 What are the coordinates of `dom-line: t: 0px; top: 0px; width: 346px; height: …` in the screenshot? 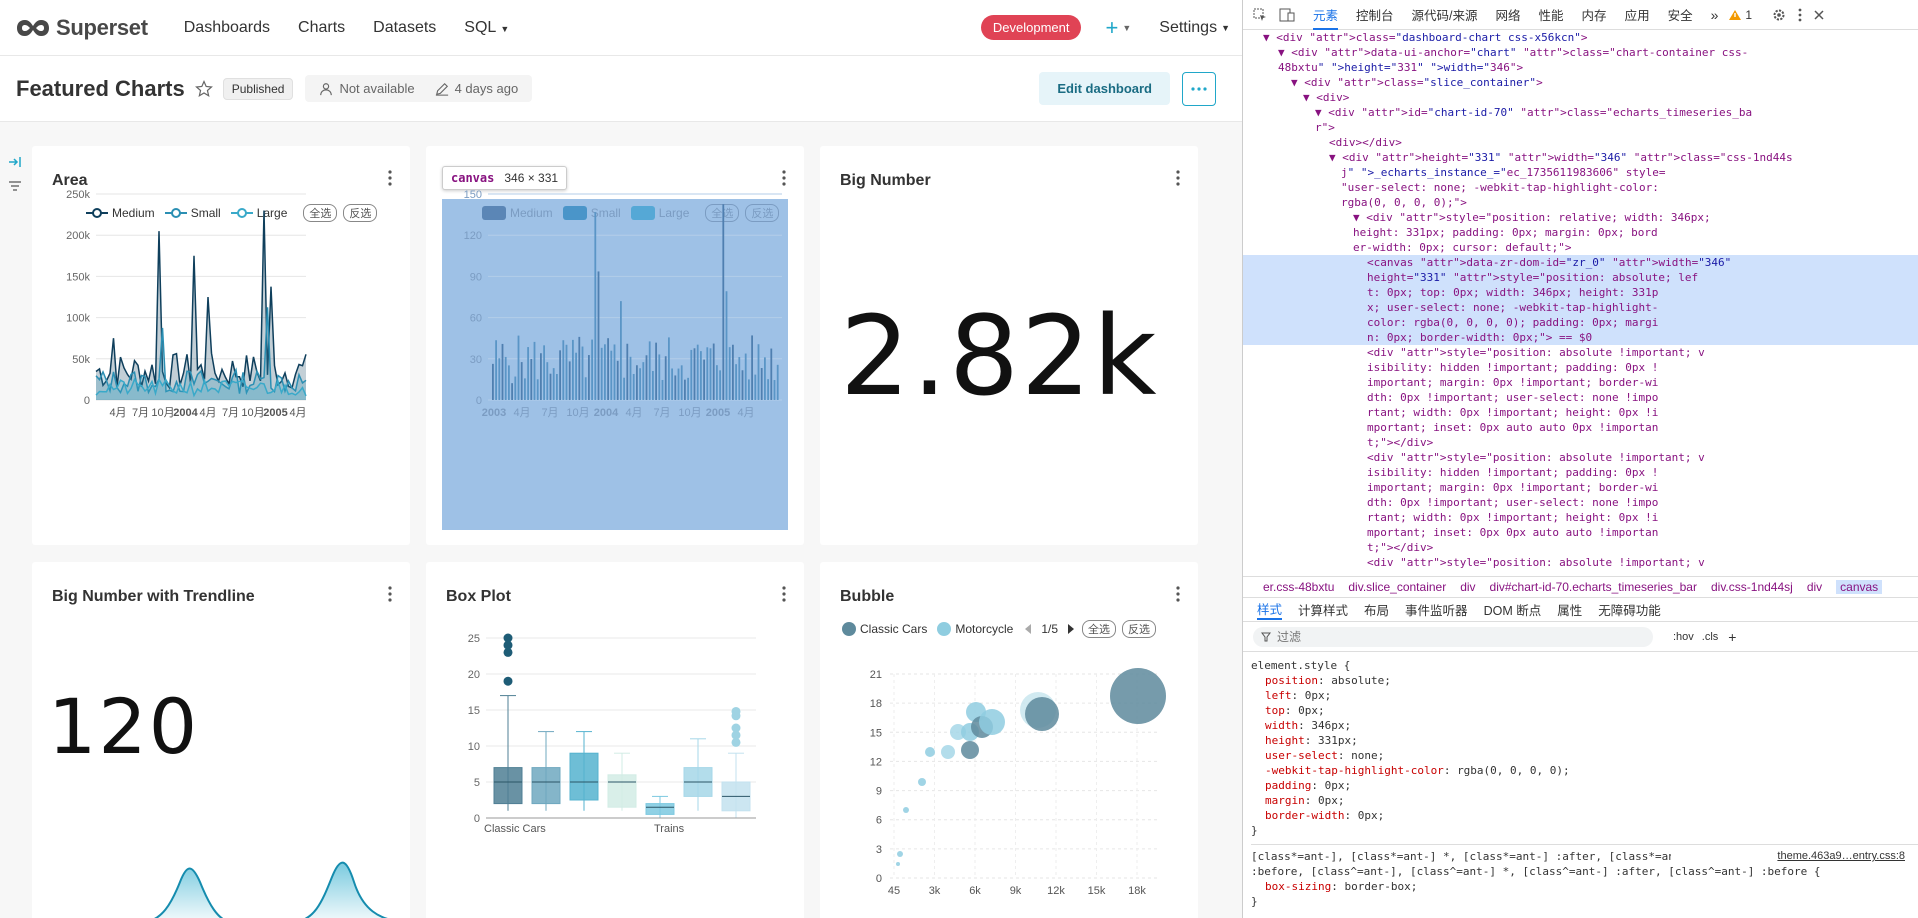 It's located at (1580, 292).